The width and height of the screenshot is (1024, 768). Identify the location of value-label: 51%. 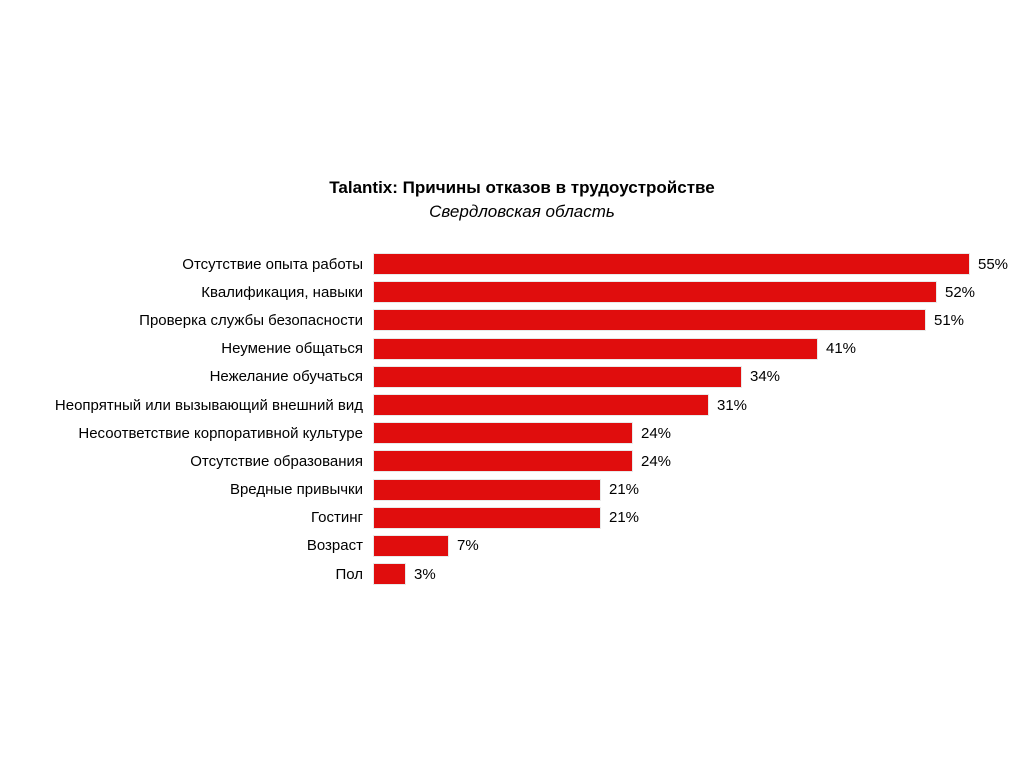
(949, 320).